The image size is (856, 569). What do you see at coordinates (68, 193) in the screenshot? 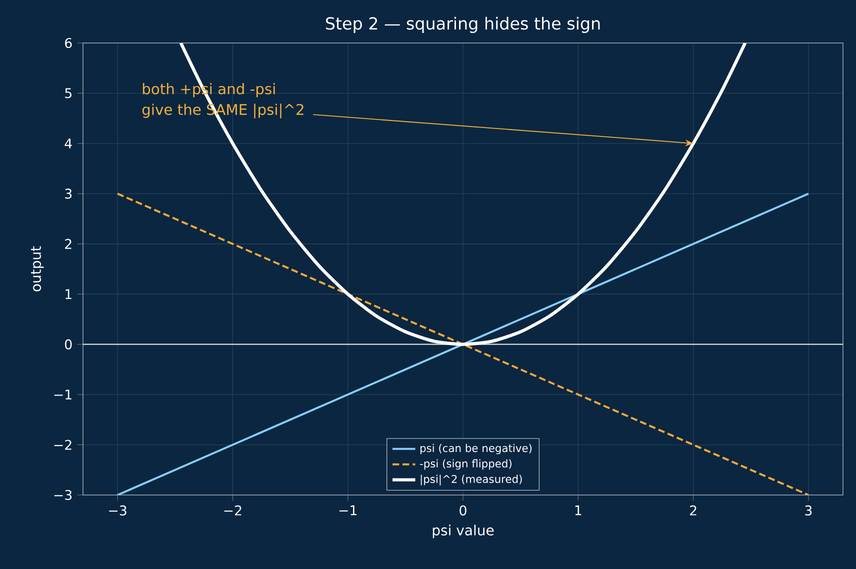
I see `y-tick-label: 3` at bounding box center [68, 193].